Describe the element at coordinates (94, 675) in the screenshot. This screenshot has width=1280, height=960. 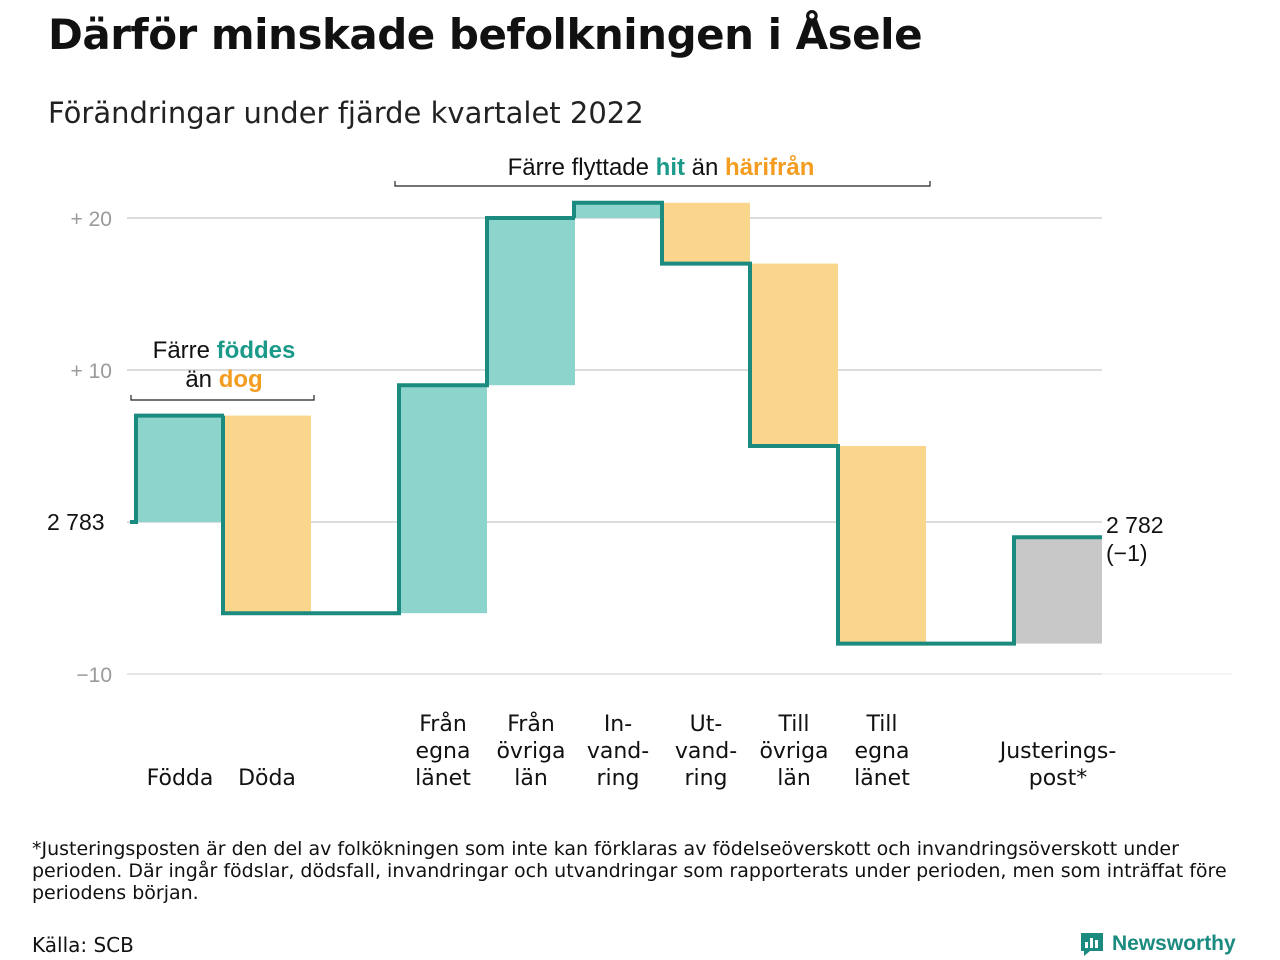
I see `y-tick-label: −10` at that location.